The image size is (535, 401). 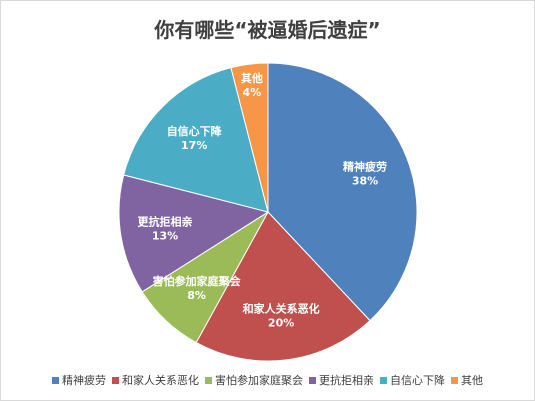 I want to click on slice-category-label-4: 自信心下降, so click(x=195, y=131).